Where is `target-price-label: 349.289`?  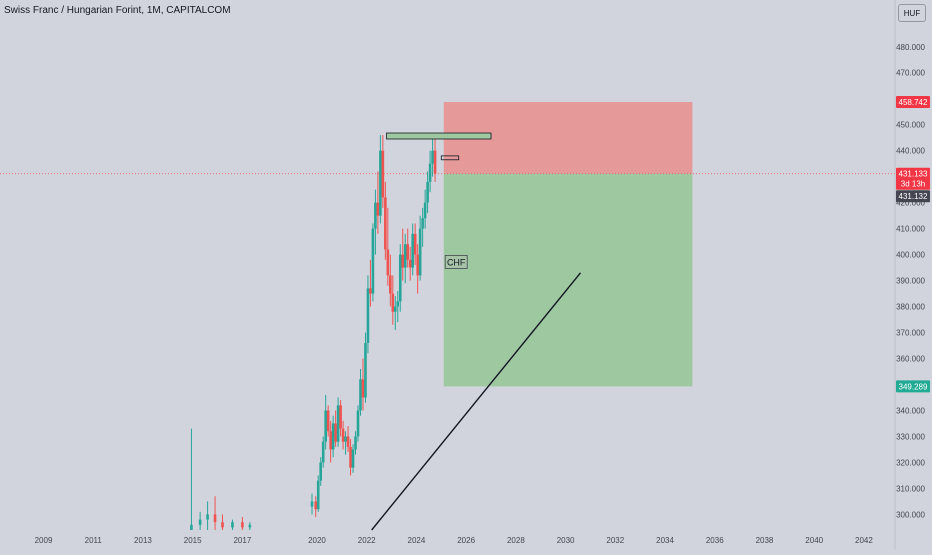
target-price-label: 349.289 is located at coordinates (913, 386).